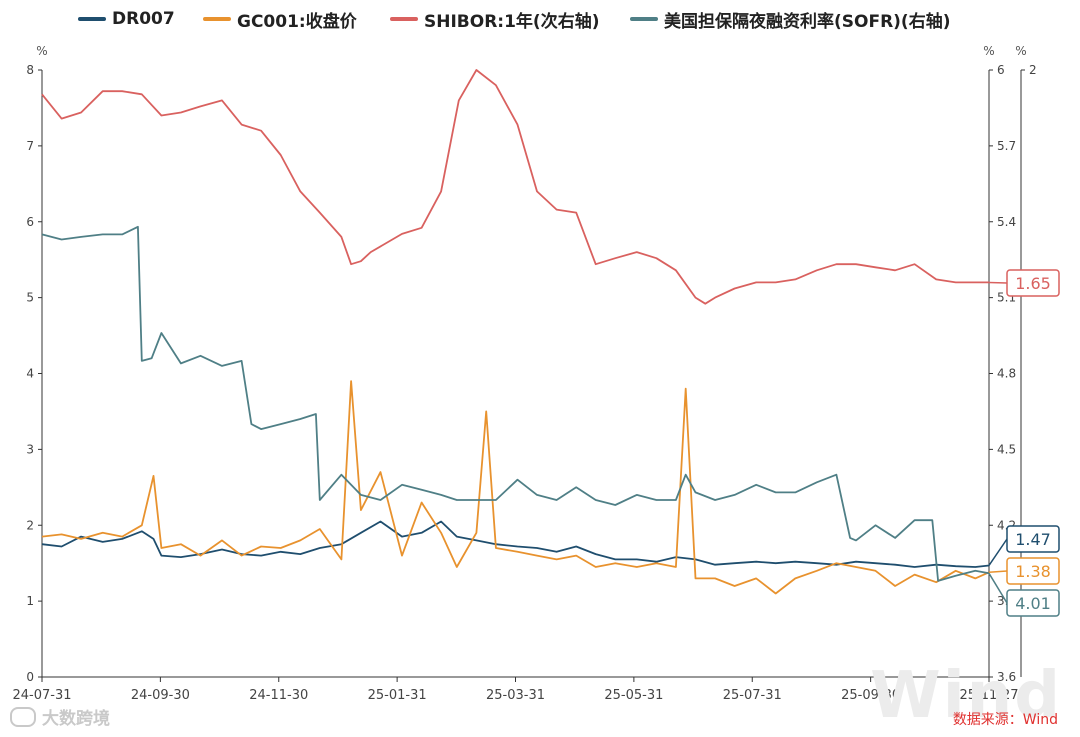 The height and width of the screenshot is (737, 1080). I want to click on left-tick-label: 5, so click(30, 298).